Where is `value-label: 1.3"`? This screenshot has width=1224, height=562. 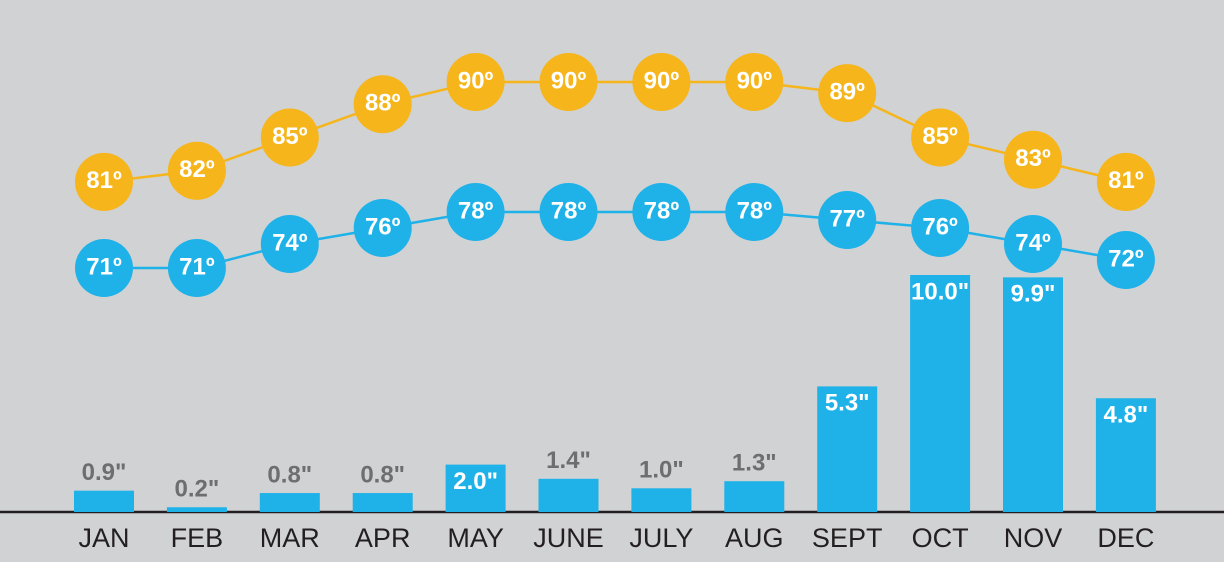
value-label: 1.3" is located at coordinates (754, 463).